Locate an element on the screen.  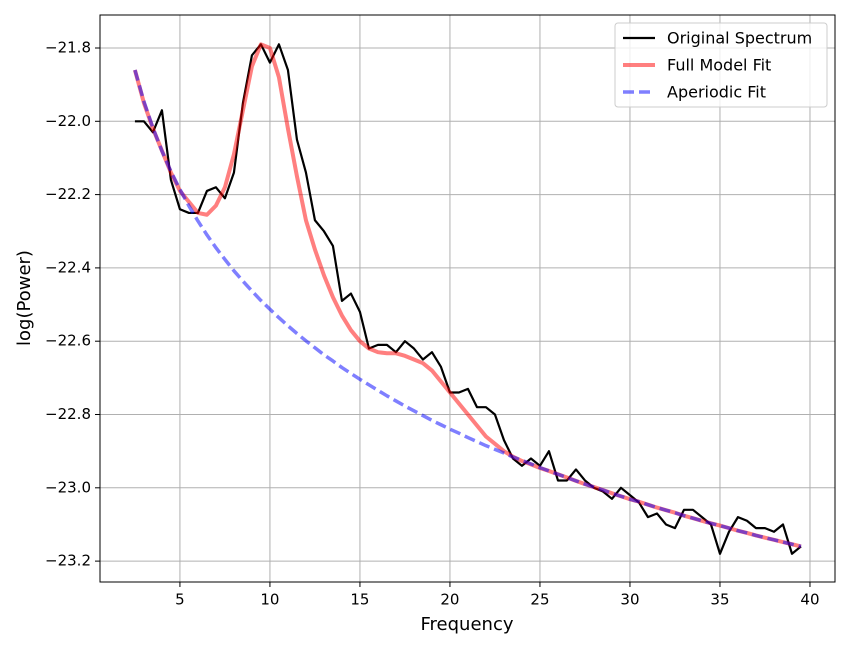
x-tick-label: 15 is located at coordinates (359, 600).